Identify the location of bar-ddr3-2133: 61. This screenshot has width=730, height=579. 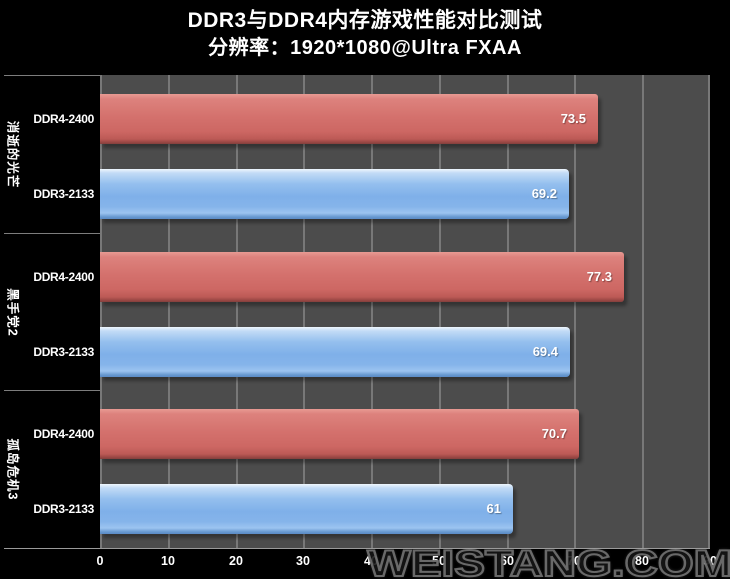
(306, 509).